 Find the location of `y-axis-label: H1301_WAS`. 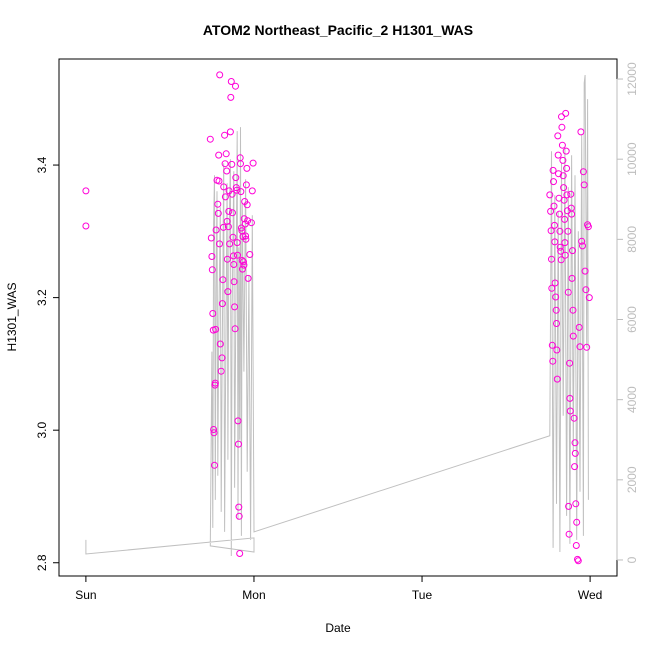

y-axis-label: H1301_WAS is located at coordinates (12, 317).